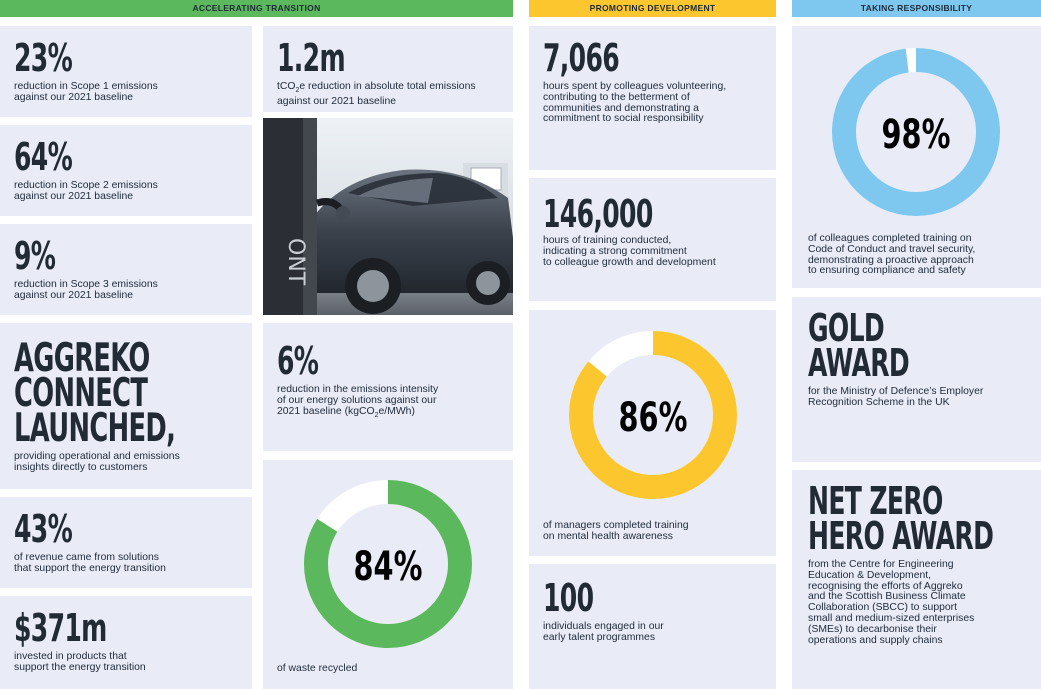 The height and width of the screenshot is (689, 1041). Describe the element at coordinates (95, 393) in the screenshot. I see `stat-value: AGGREKO CONNECT LAUNCHED,` at that location.